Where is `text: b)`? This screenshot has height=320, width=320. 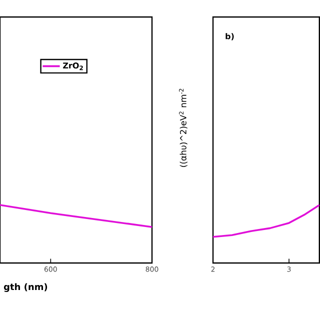 text: b) is located at coordinates (230, 36).